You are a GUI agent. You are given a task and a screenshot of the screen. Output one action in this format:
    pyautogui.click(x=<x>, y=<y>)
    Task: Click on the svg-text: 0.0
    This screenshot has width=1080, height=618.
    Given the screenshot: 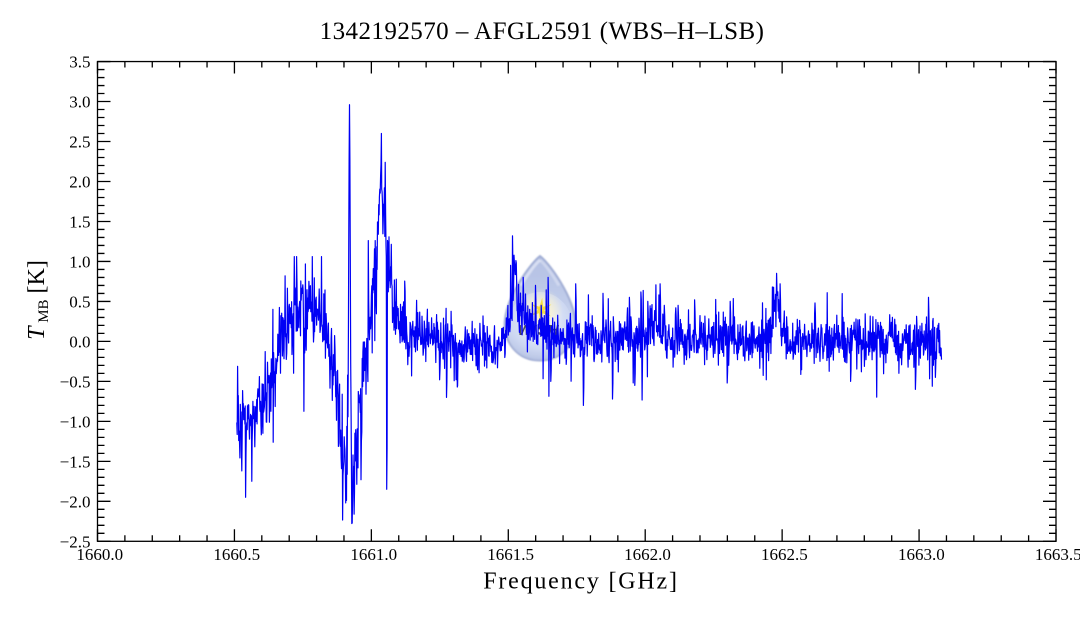 What is the action you would take?
    pyautogui.click(x=79, y=341)
    